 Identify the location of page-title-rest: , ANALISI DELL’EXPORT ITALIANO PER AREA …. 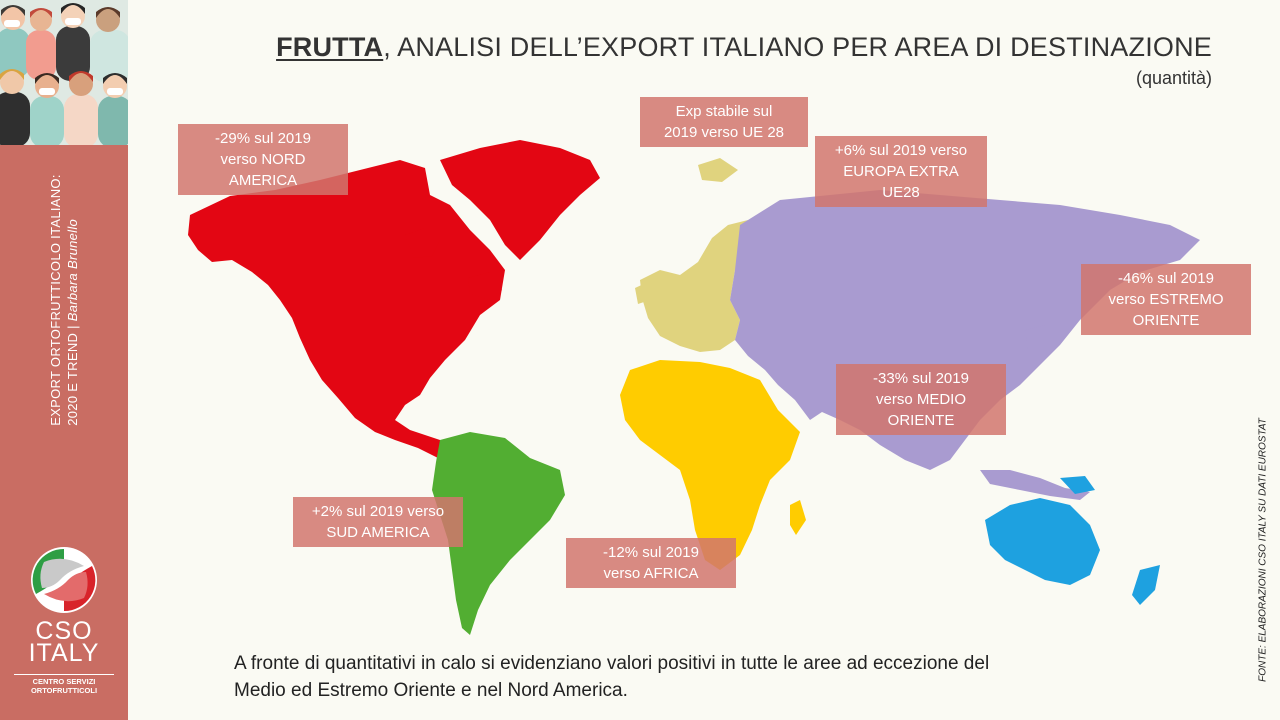
(797, 47).